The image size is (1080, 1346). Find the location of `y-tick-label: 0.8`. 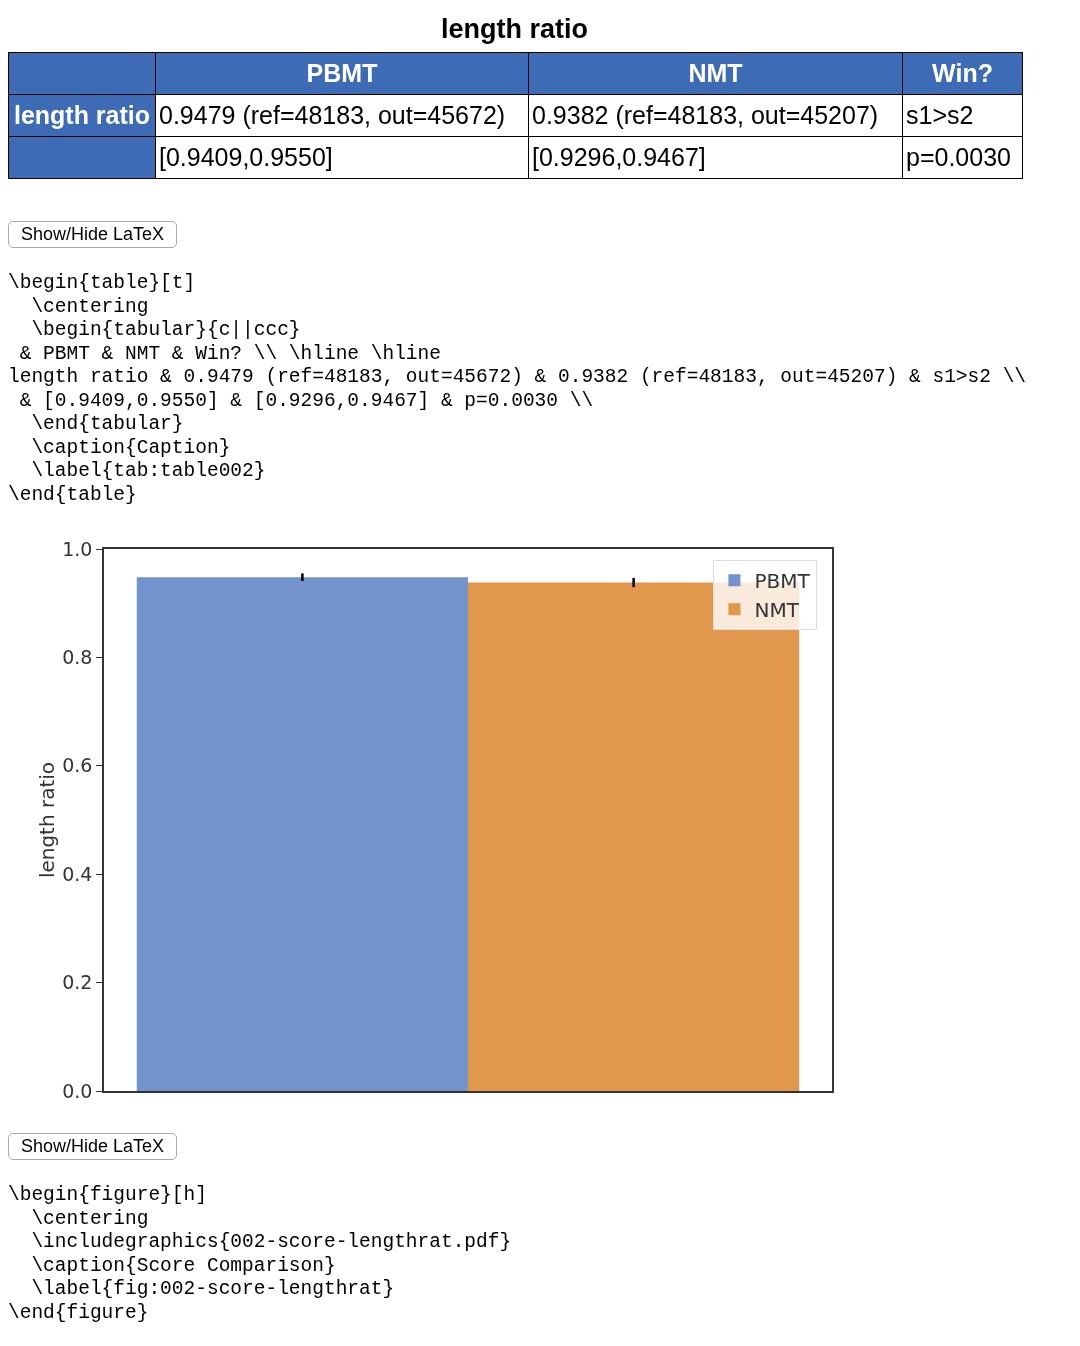

y-tick-label: 0.8 is located at coordinates (77, 657).